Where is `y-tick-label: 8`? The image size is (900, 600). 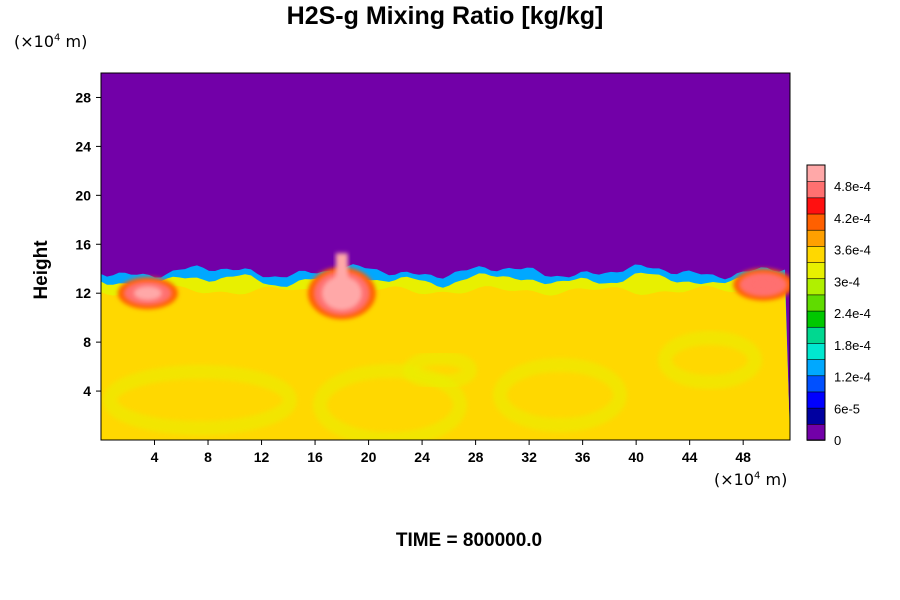 y-tick-label: 8 is located at coordinates (87, 342).